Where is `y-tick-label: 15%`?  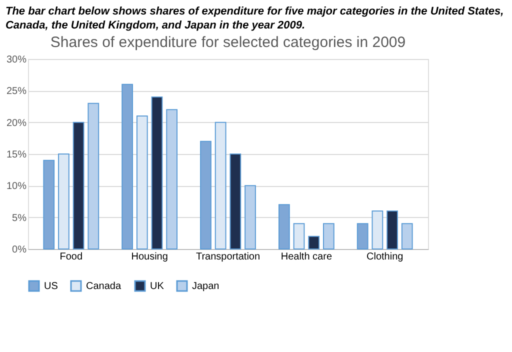 y-tick-label: 15% is located at coordinates (16, 155).